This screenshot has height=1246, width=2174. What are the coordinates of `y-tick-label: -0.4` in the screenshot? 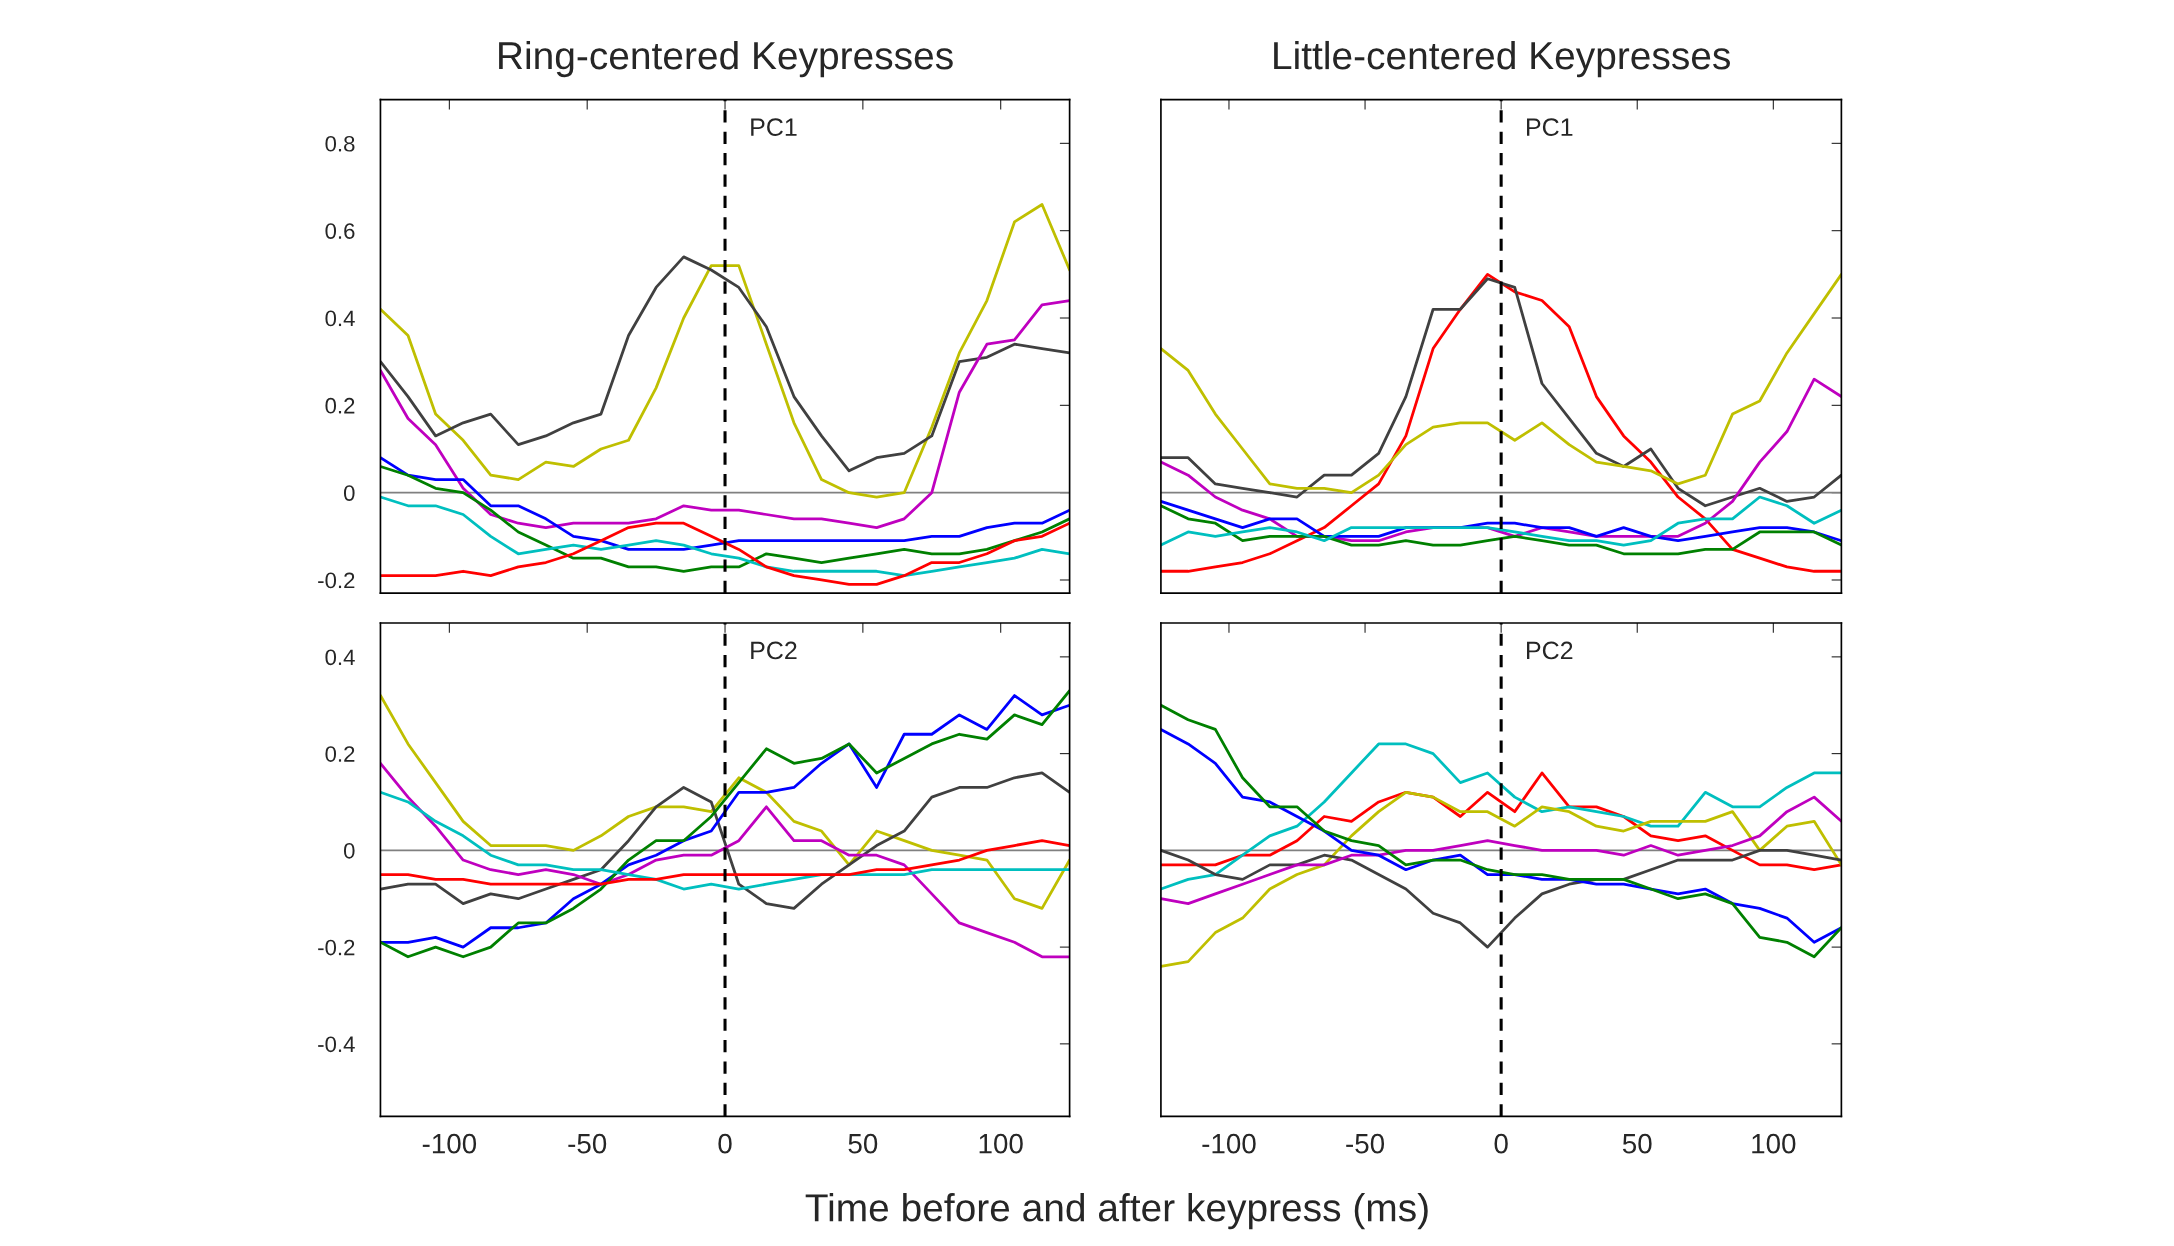 It's located at (336, 1044).